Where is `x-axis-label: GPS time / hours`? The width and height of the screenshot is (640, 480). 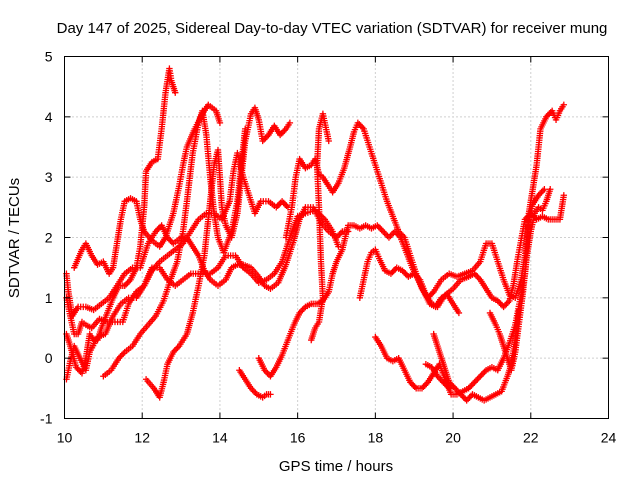 x-axis-label: GPS time / hours is located at coordinates (336, 466).